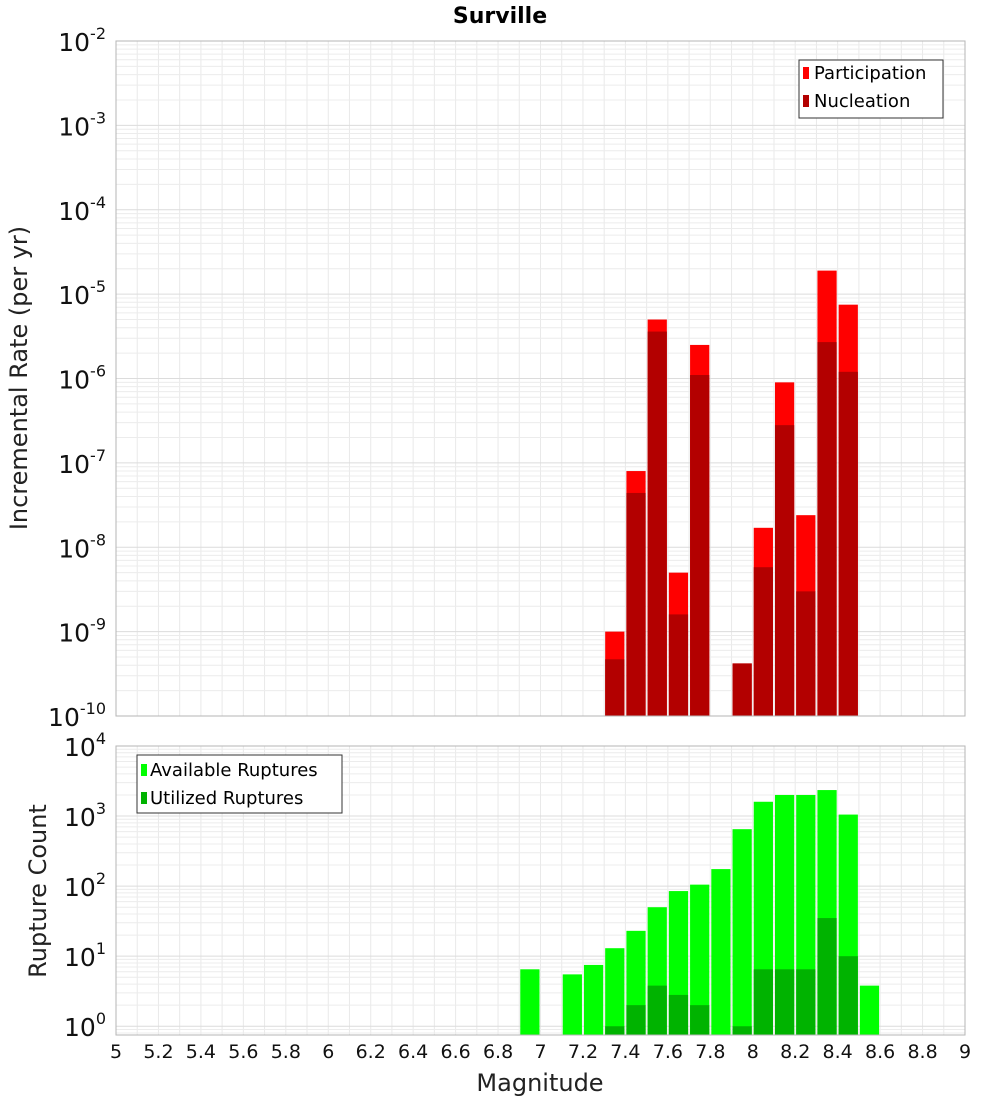 Image resolution: width=1000 pixels, height=1100 pixels. What do you see at coordinates (922, 1052) in the screenshot?
I see `x-tick-label: 8.8` at bounding box center [922, 1052].